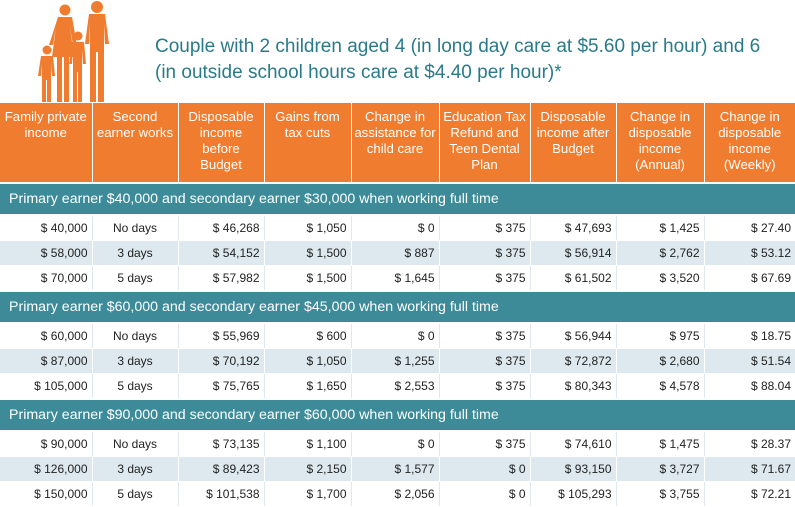 The height and width of the screenshot is (507, 795). What do you see at coordinates (749, 228) in the screenshot?
I see `cell-change-weekly: $ 27.40` at bounding box center [749, 228].